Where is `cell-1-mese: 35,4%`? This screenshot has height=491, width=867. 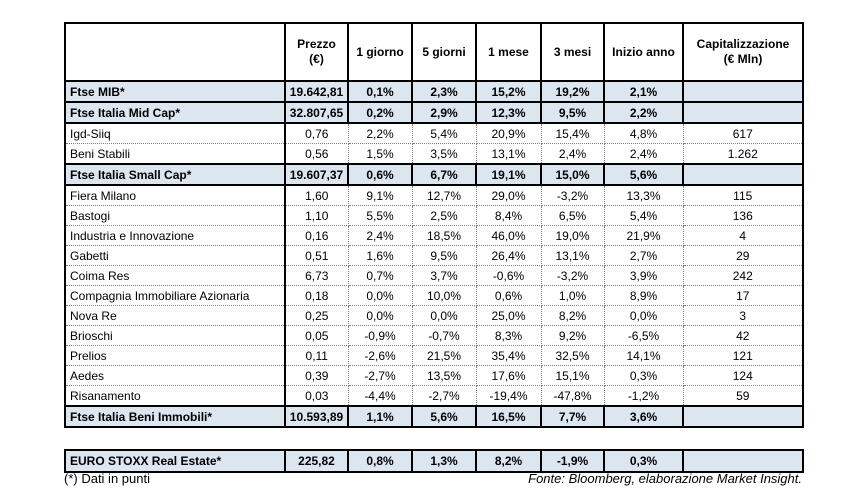
cell-1-mese: 35,4% is located at coordinates (508, 355).